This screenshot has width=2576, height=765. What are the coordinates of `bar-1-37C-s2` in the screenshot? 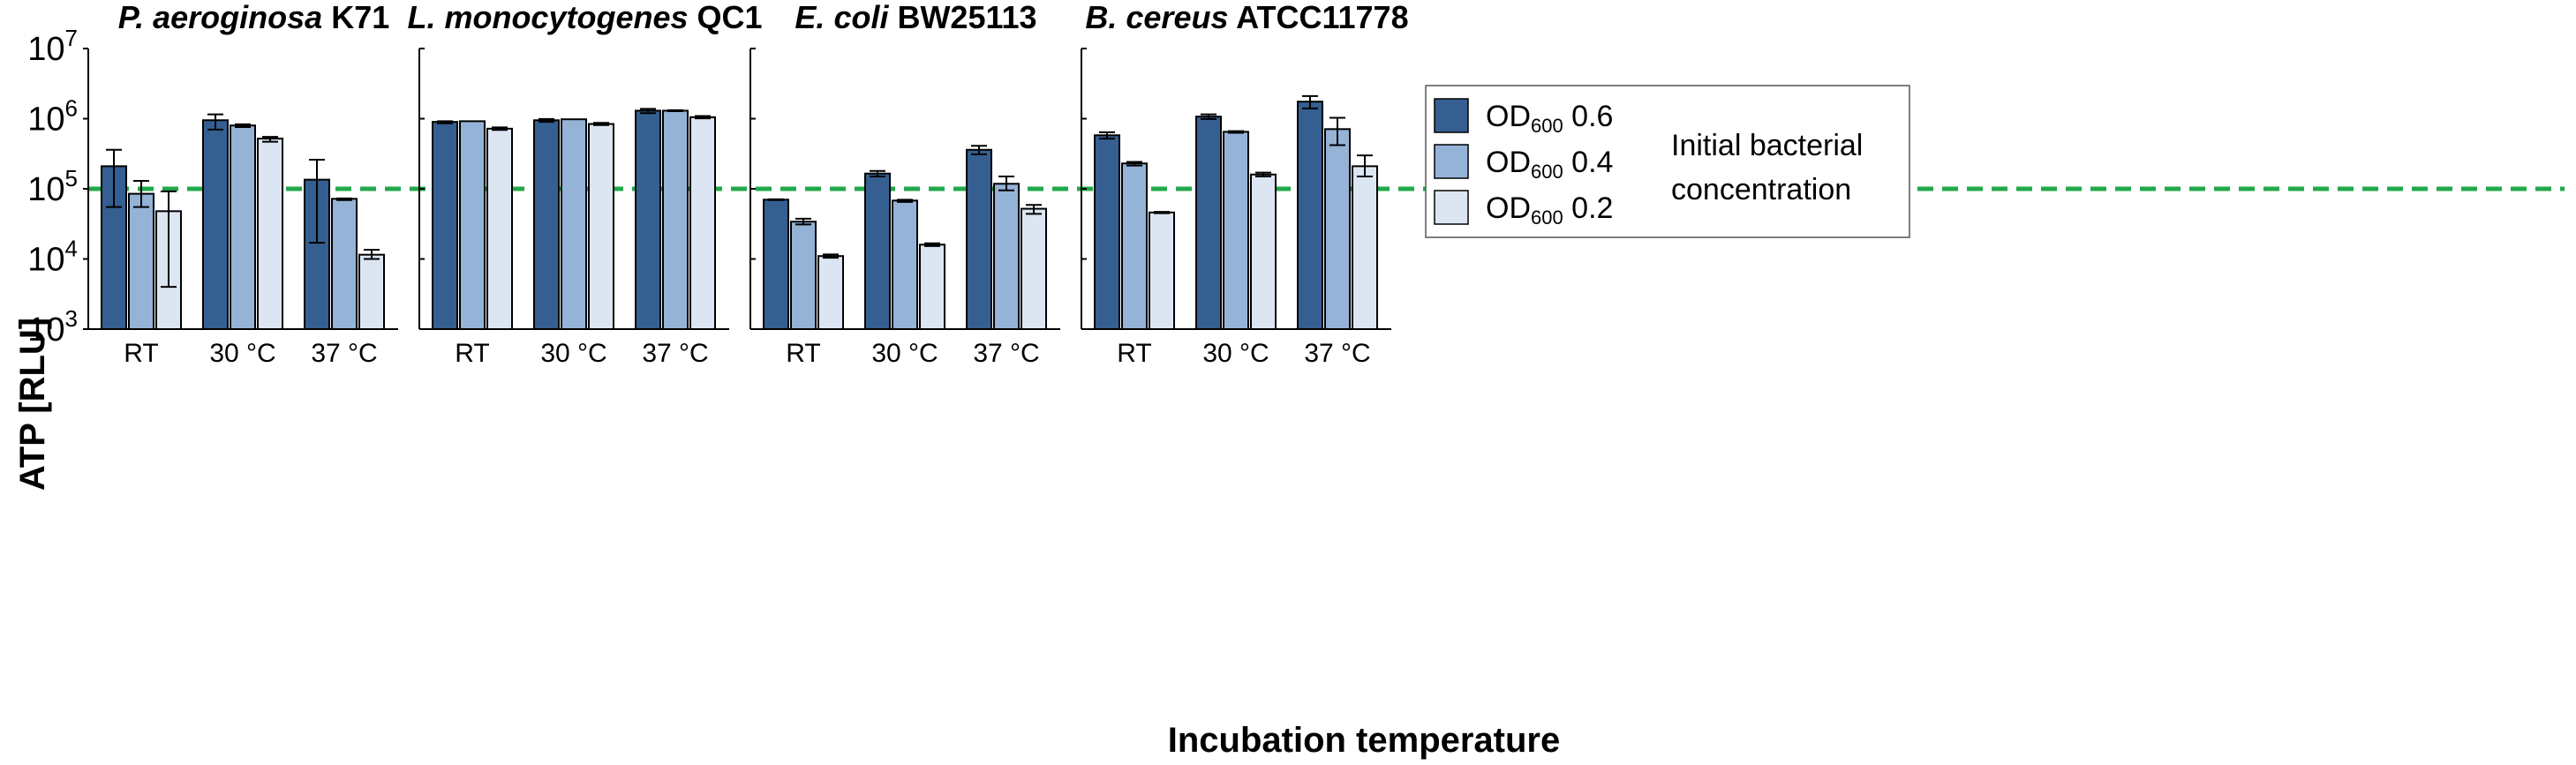 It's located at (345, 264).